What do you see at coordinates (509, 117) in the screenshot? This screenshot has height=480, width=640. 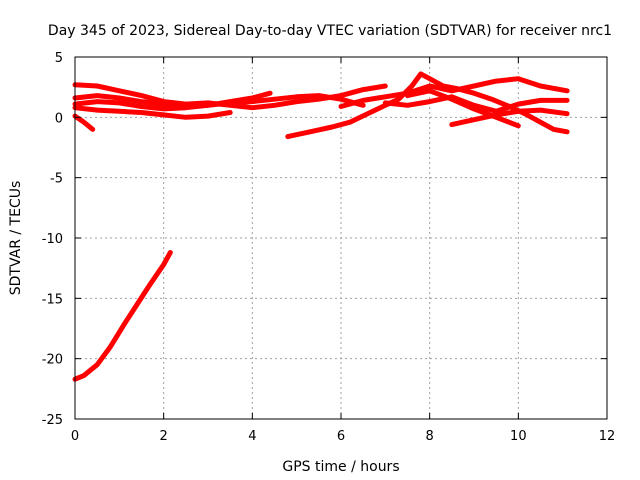 I see `series-line-s10` at bounding box center [509, 117].